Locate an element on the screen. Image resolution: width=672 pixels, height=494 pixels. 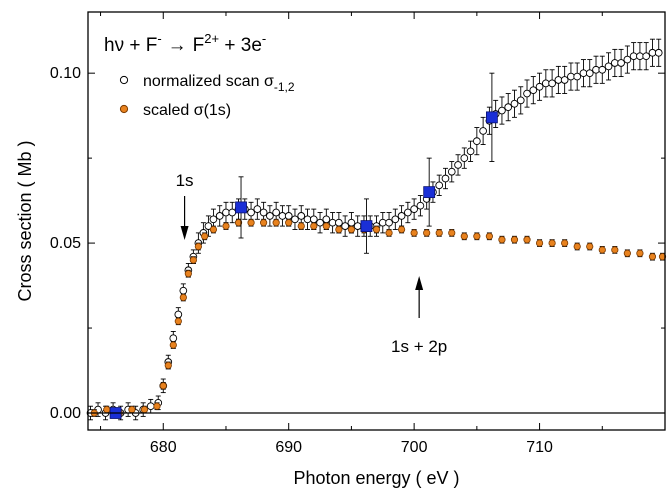
y-axis-label: Cross section ( Mb ) is located at coordinates (25, 220).